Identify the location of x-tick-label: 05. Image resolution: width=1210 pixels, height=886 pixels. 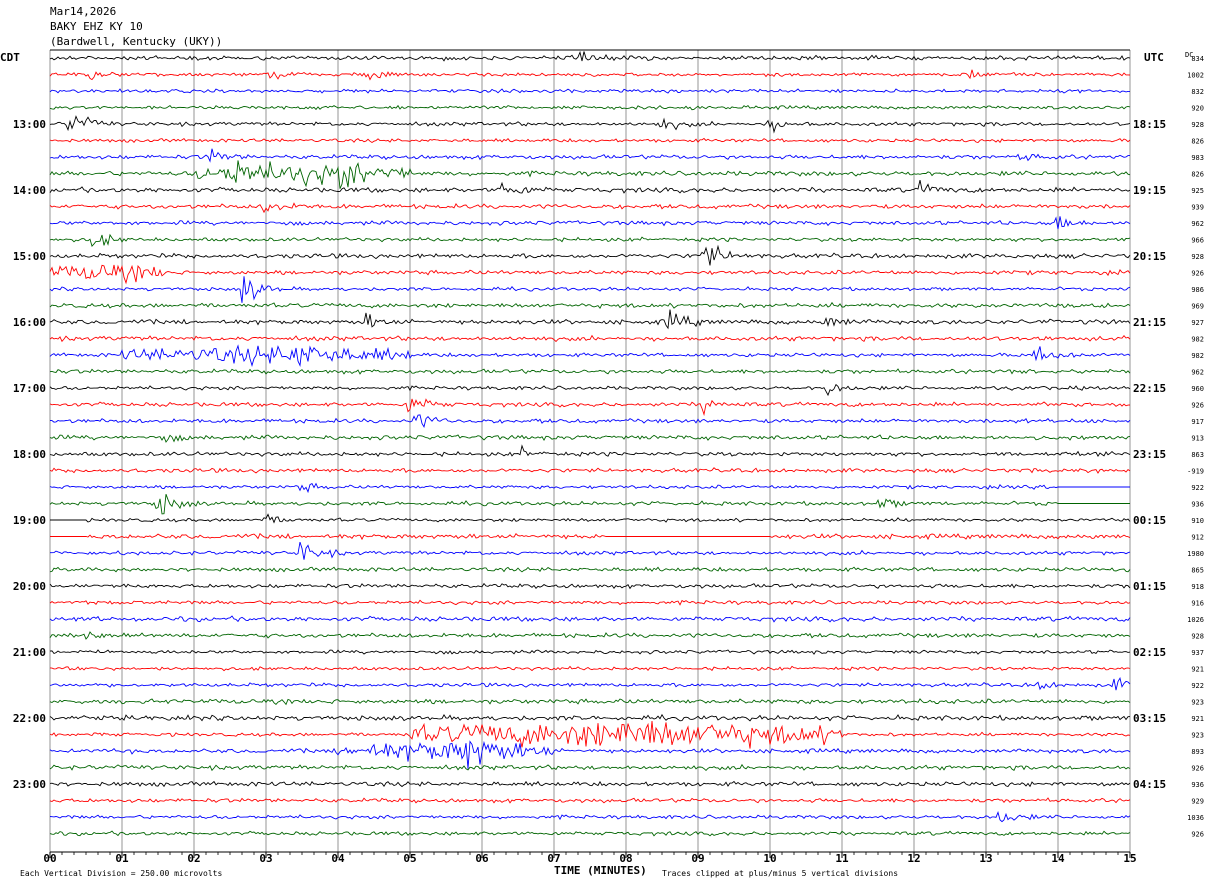
(409, 858).